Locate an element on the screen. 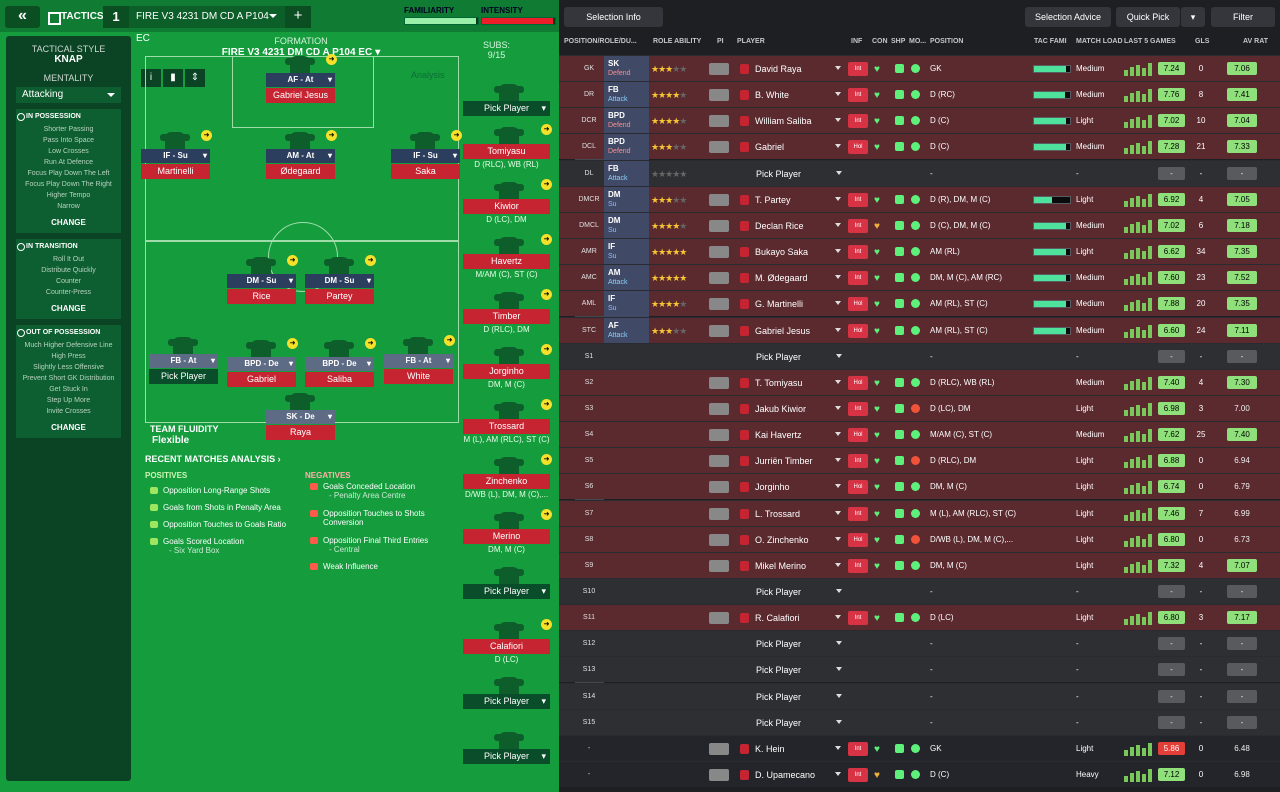 The width and height of the screenshot is (1280, 792). table-row: S15 Pick Player - - - - - is located at coordinates (919, 722).